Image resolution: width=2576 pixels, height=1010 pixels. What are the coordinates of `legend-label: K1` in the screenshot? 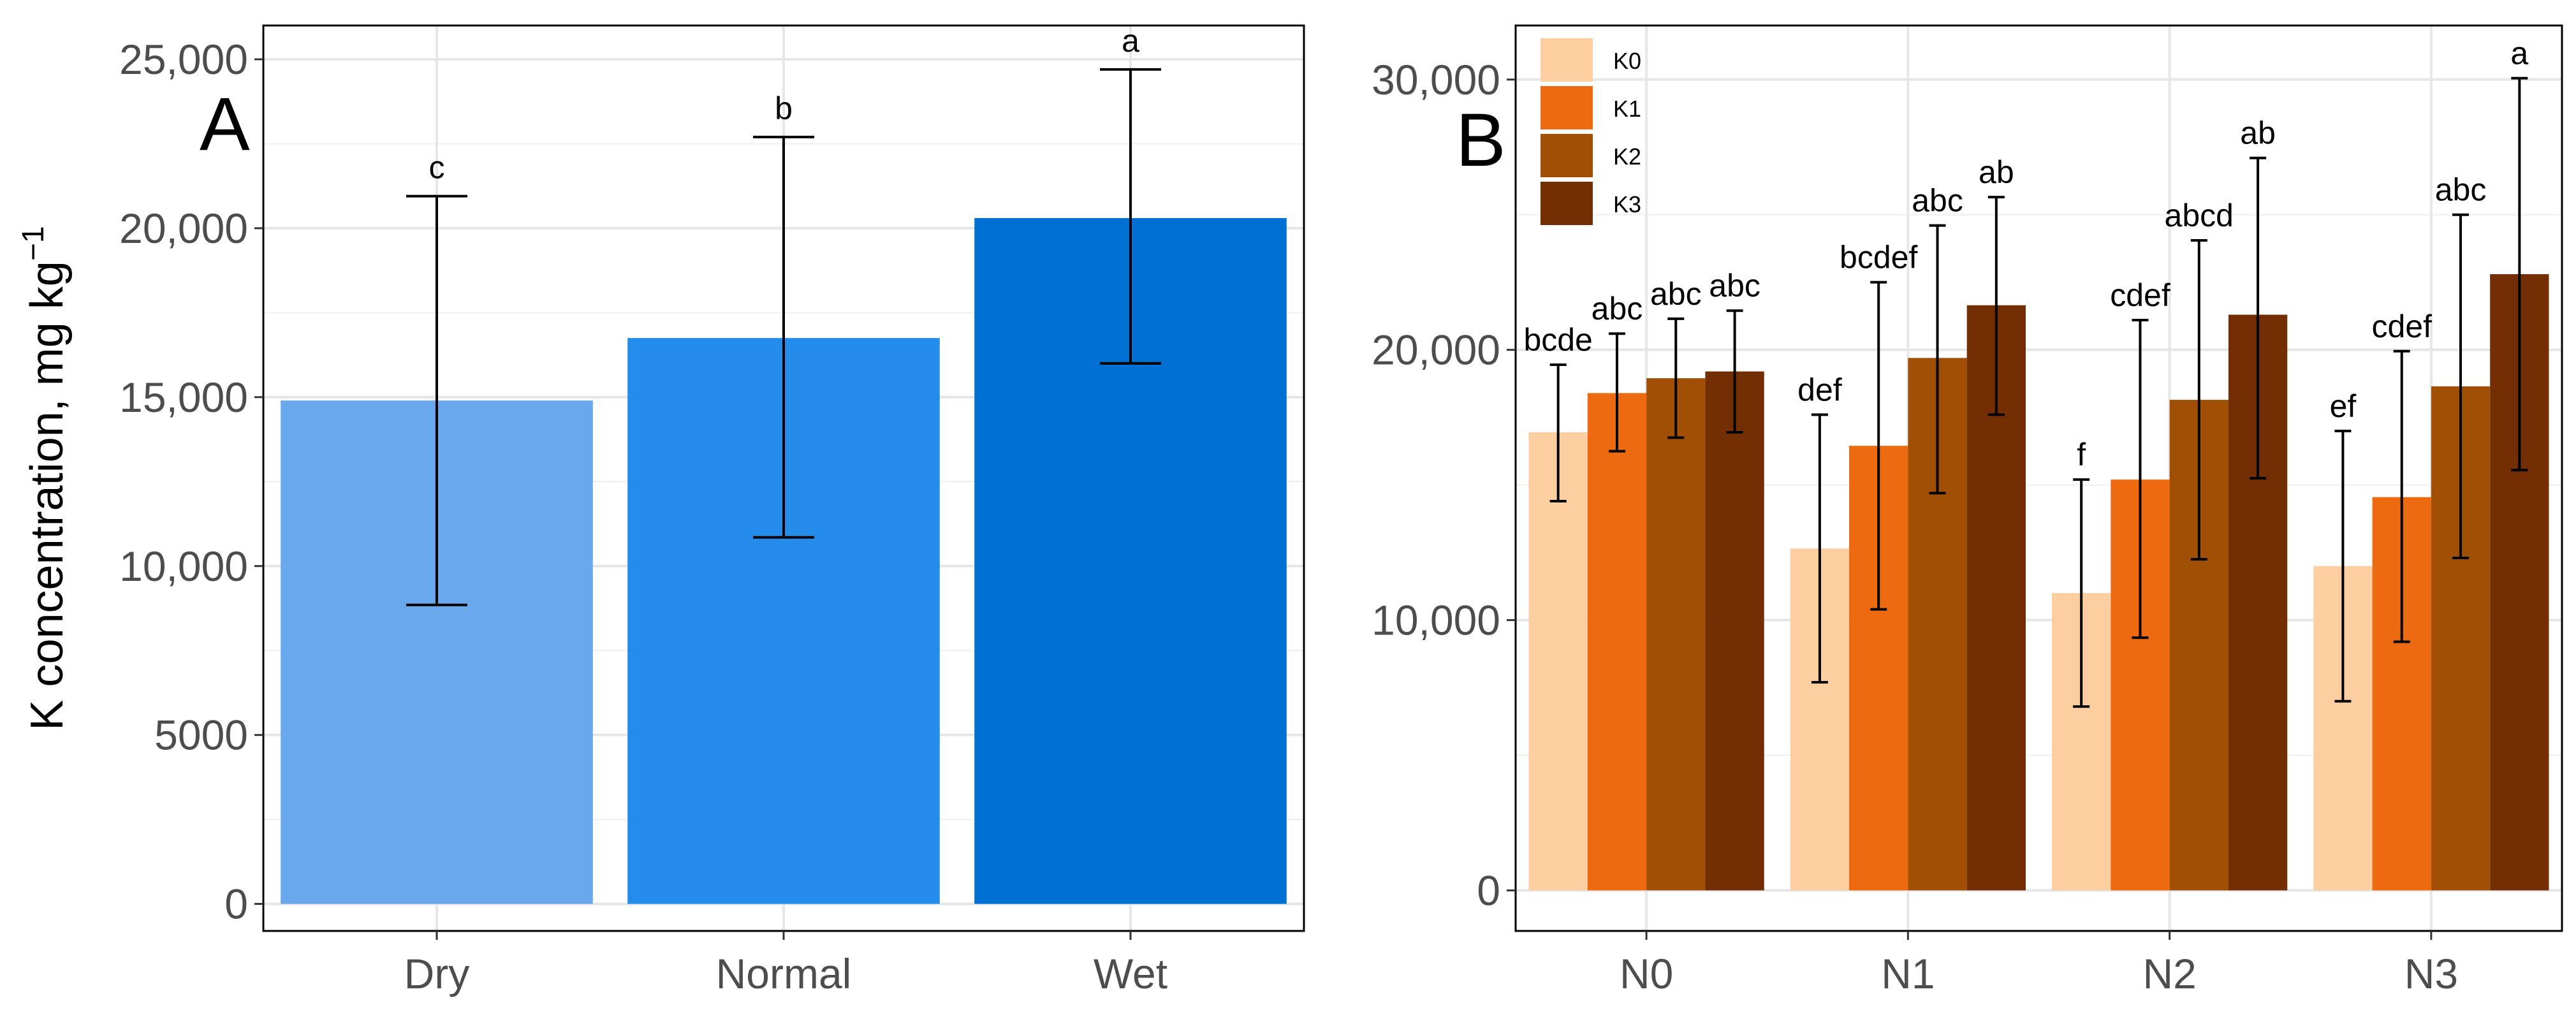 It's located at (1627, 109).